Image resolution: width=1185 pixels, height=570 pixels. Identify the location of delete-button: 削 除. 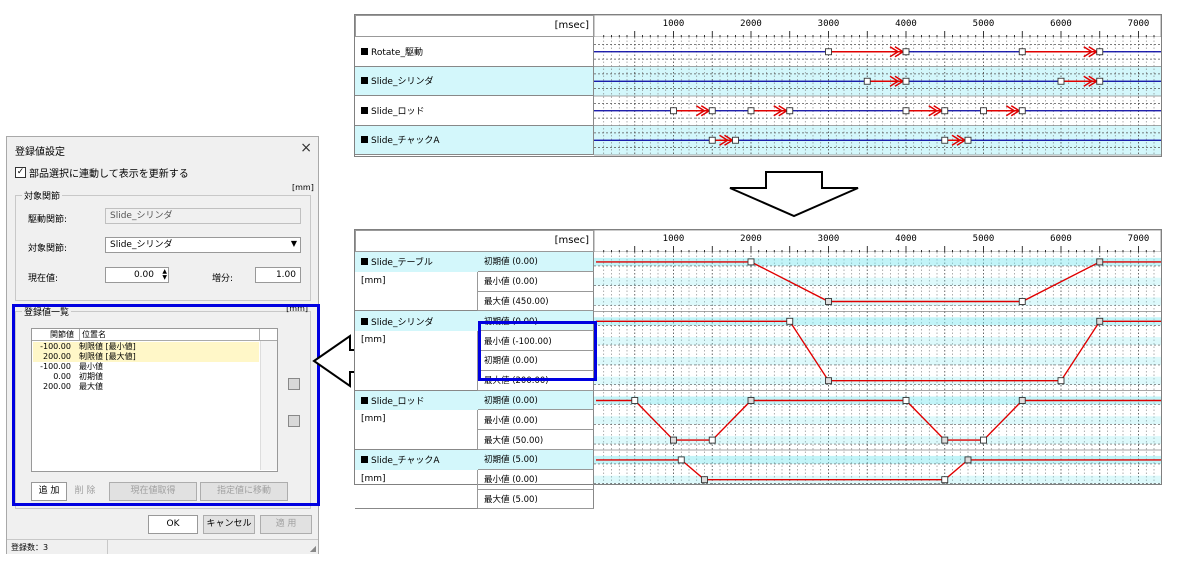
(85, 491).